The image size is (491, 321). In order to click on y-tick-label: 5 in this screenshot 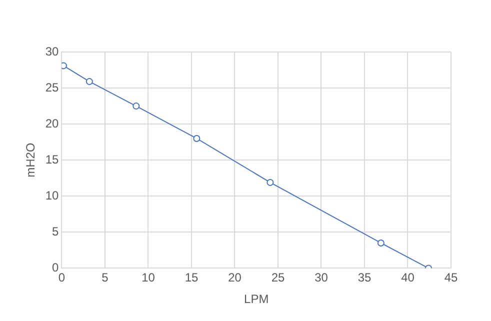, I will do `click(56, 231)`.